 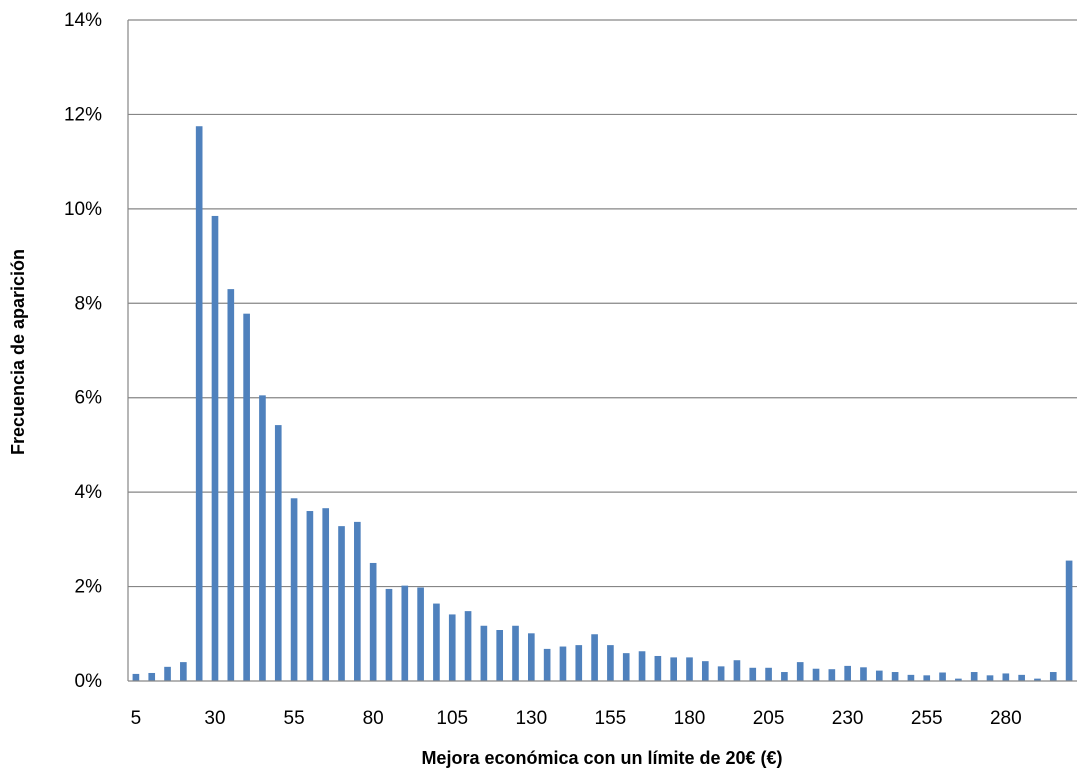 What do you see at coordinates (83, 209) in the screenshot?
I see `y-tick-label: 10%` at bounding box center [83, 209].